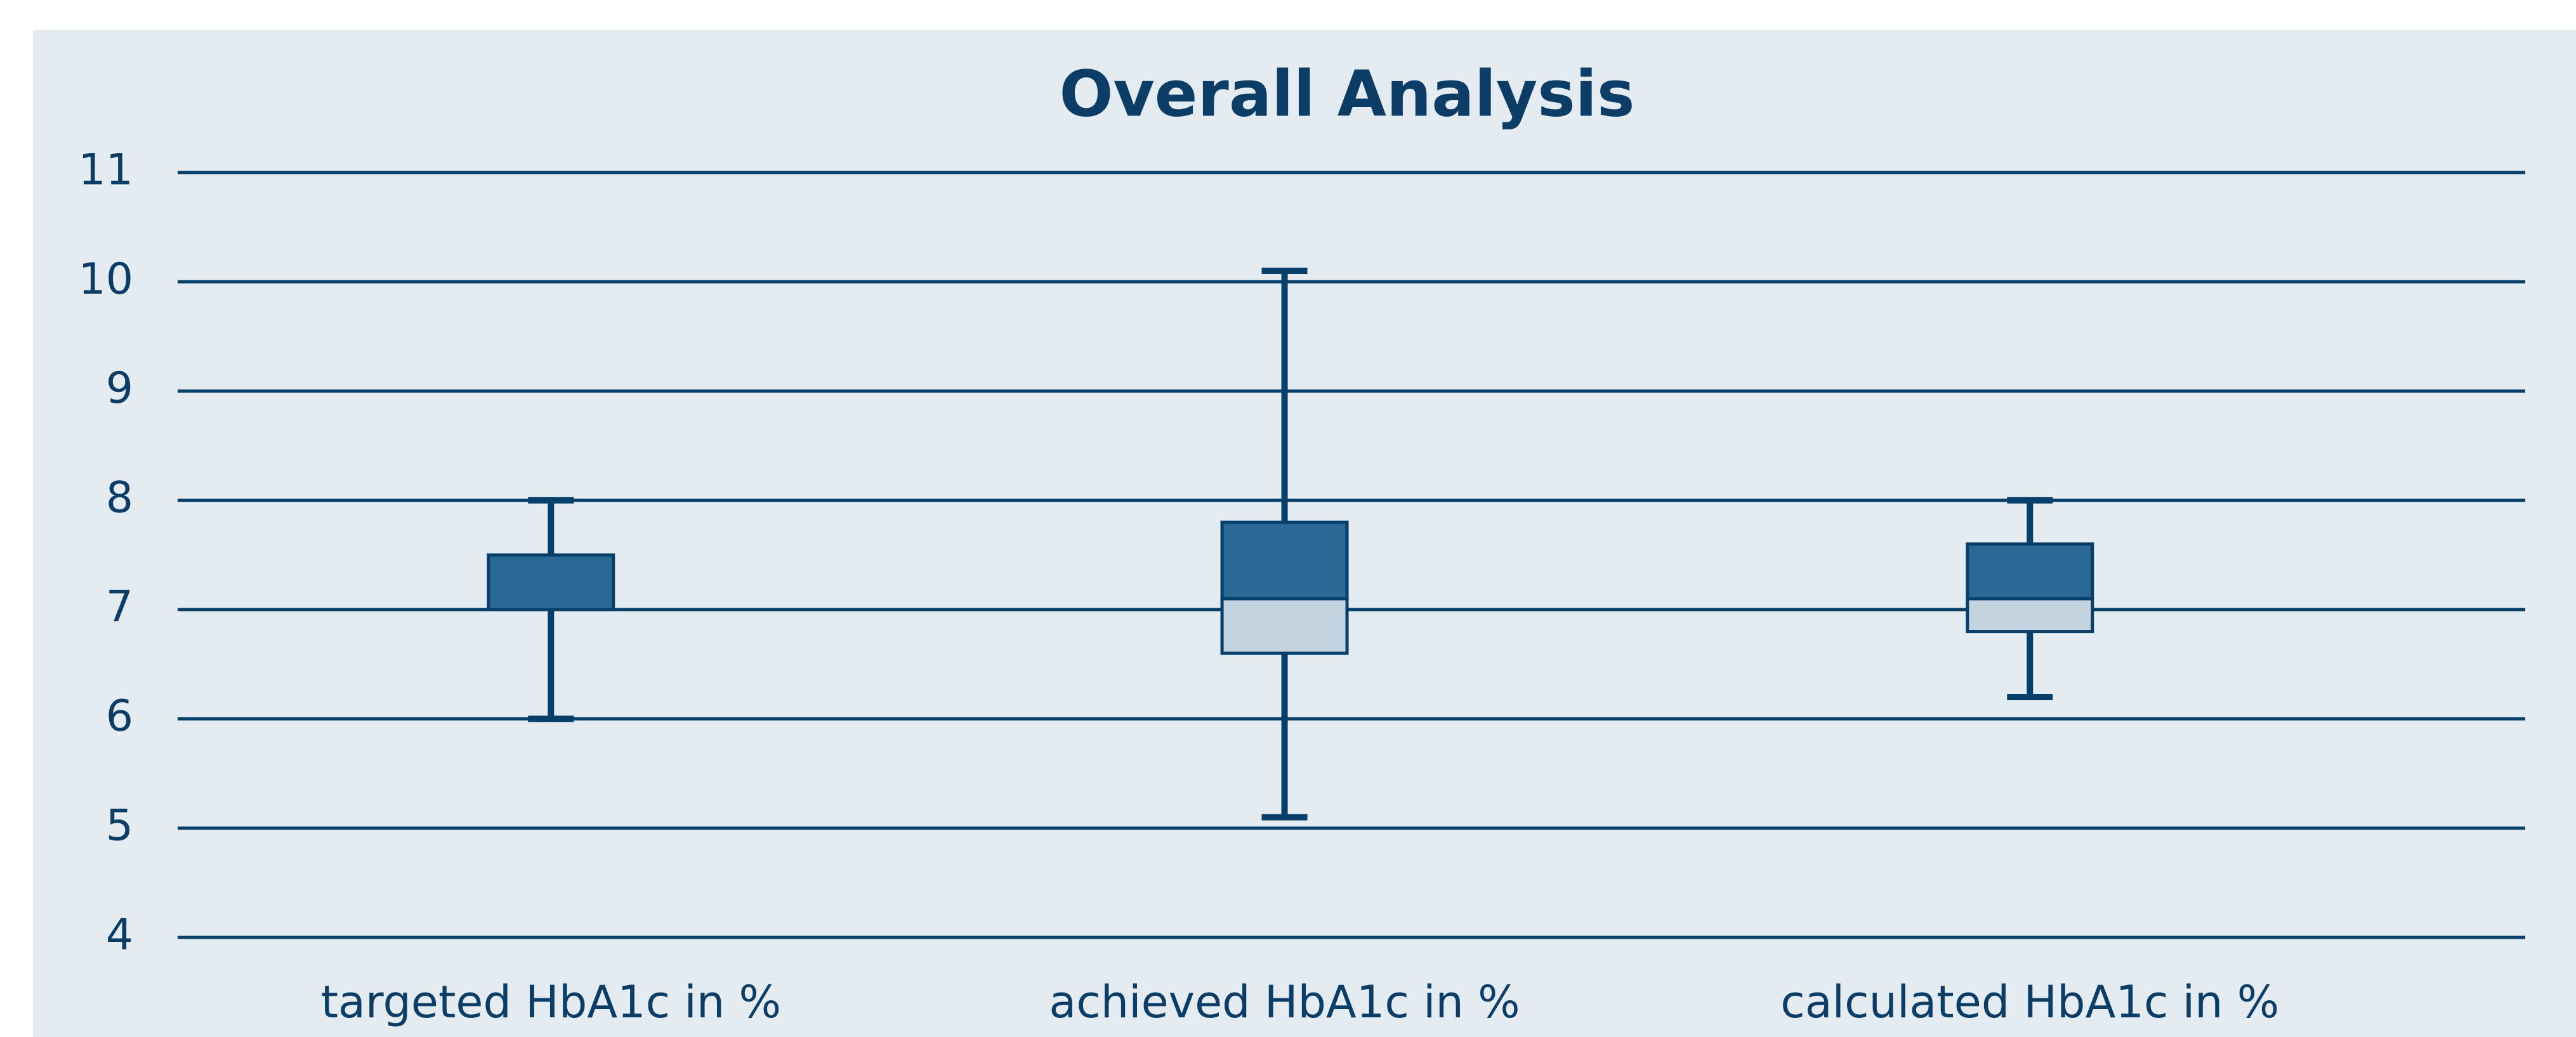  What do you see at coordinates (105, 279) in the screenshot?
I see `y-tick-label: 10` at bounding box center [105, 279].